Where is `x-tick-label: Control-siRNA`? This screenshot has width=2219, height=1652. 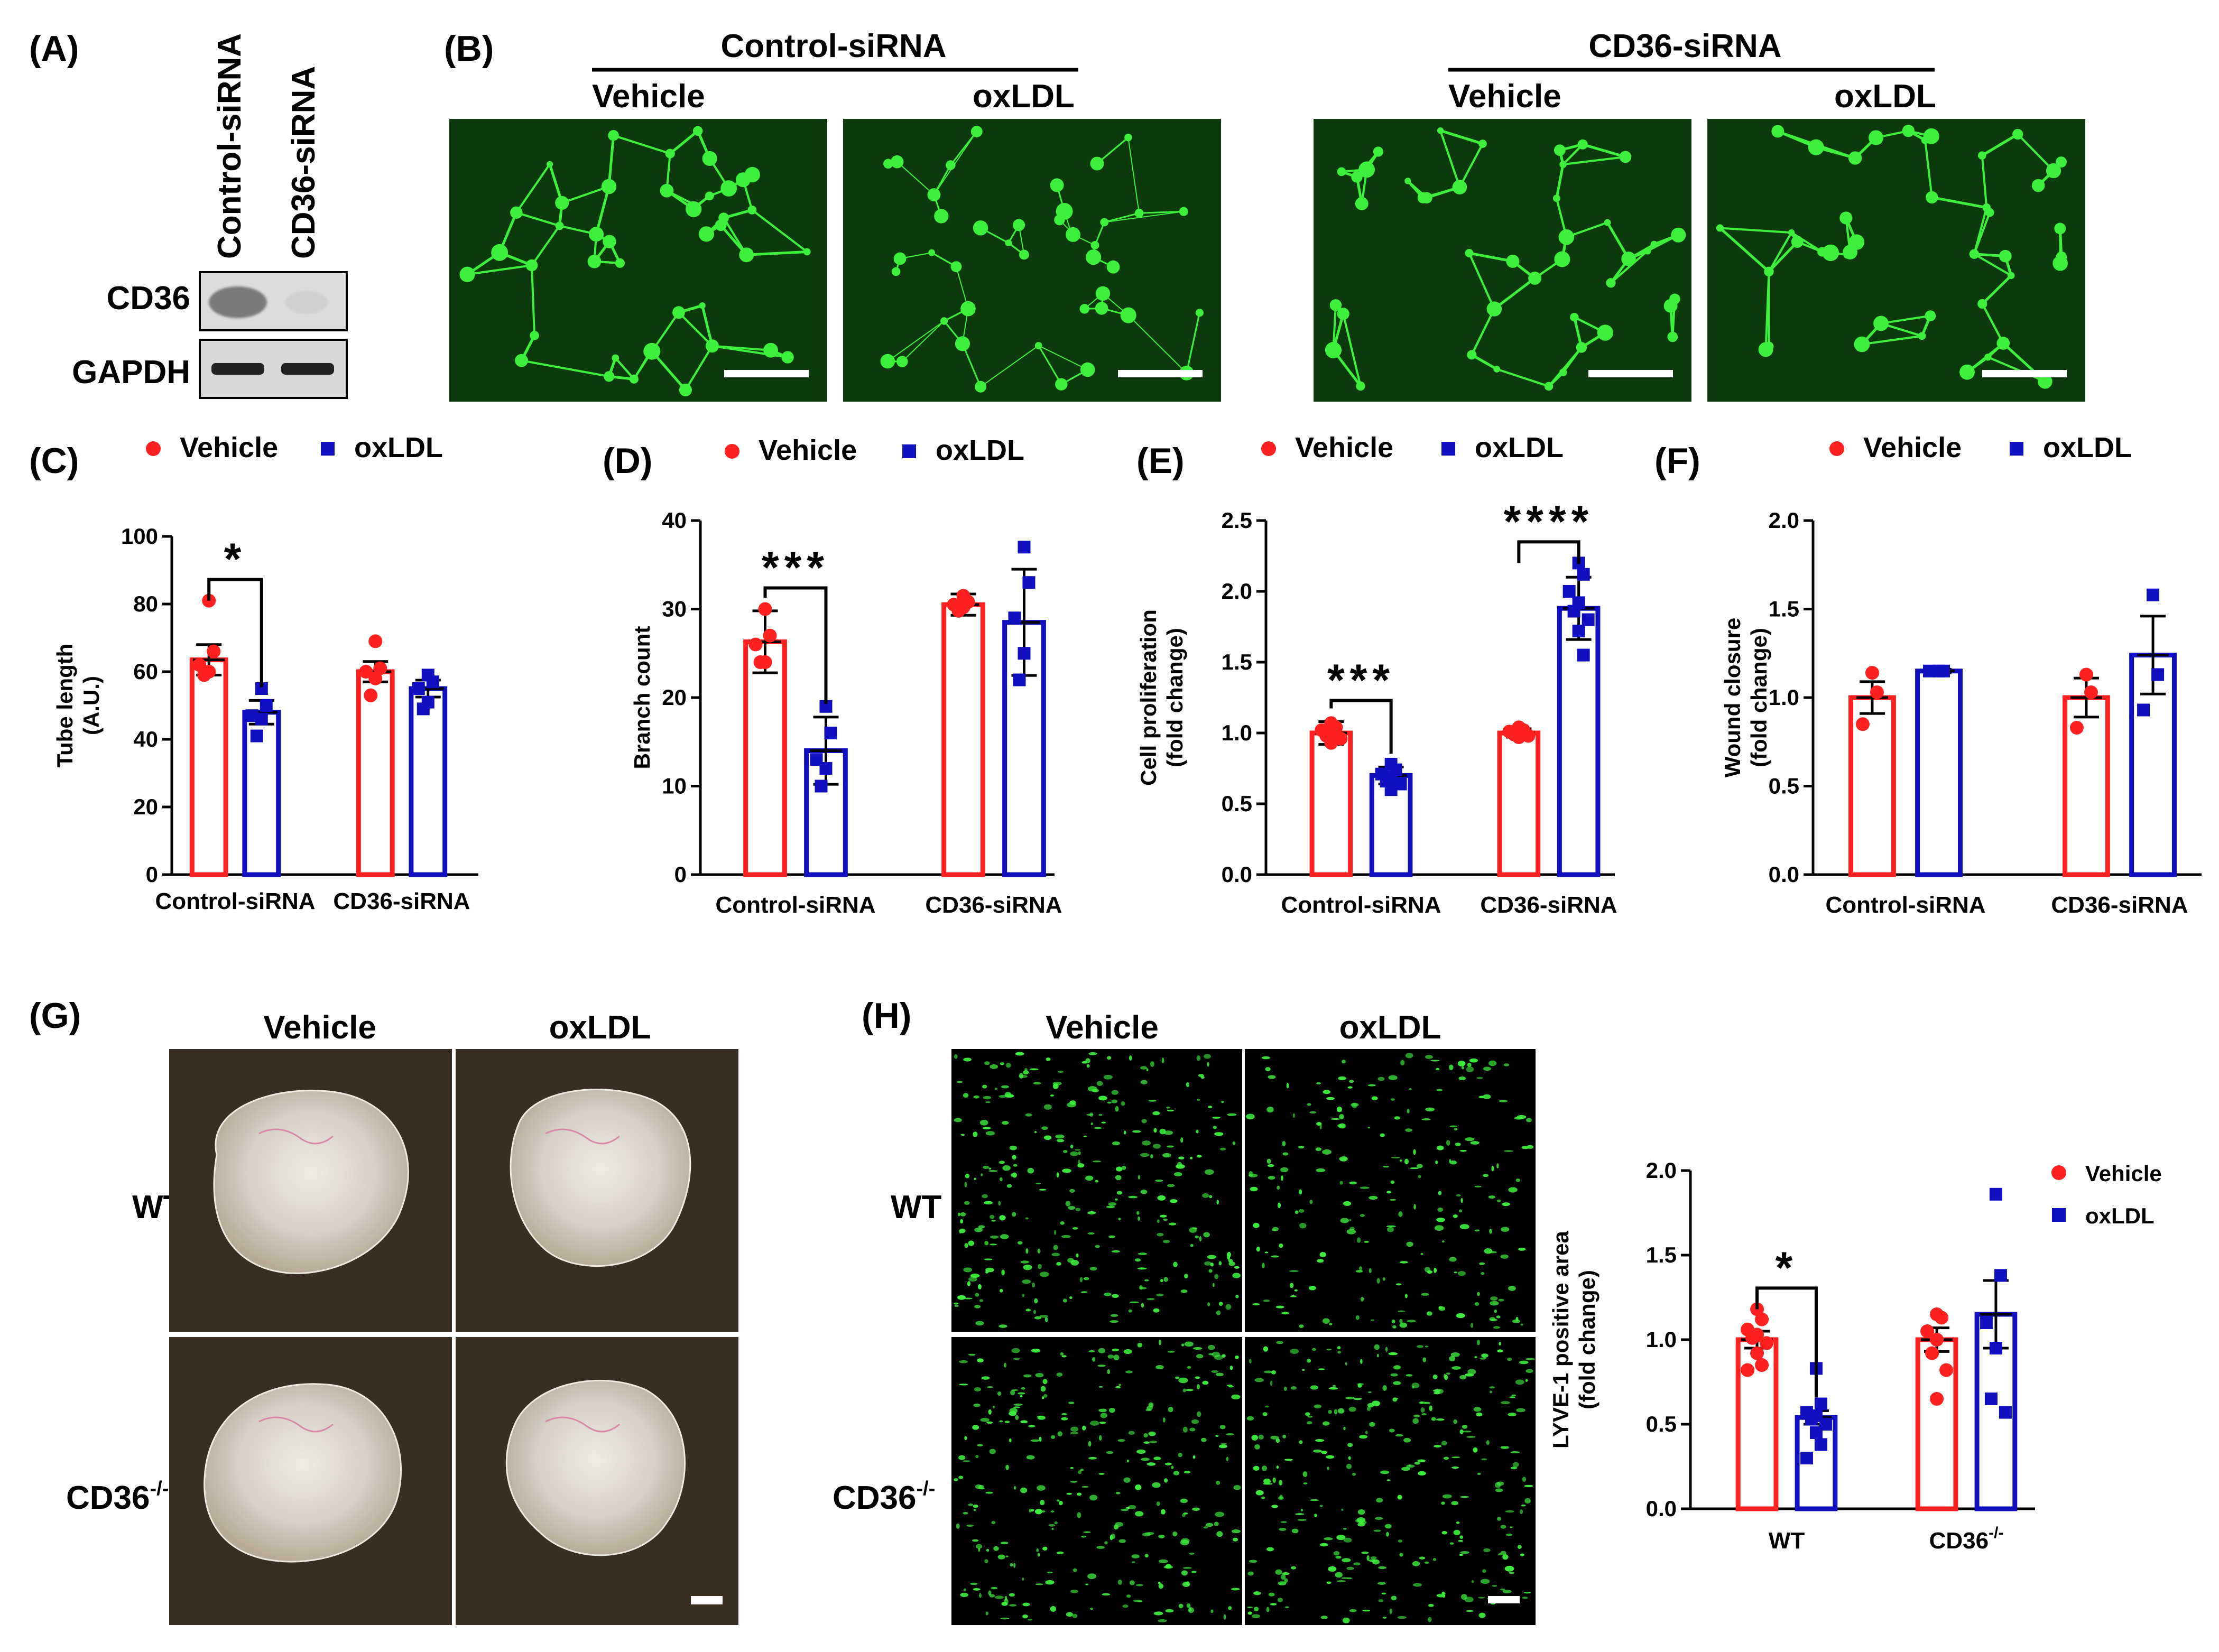 x-tick-label: Control-siRNA is located at coordinates (1361, 905).